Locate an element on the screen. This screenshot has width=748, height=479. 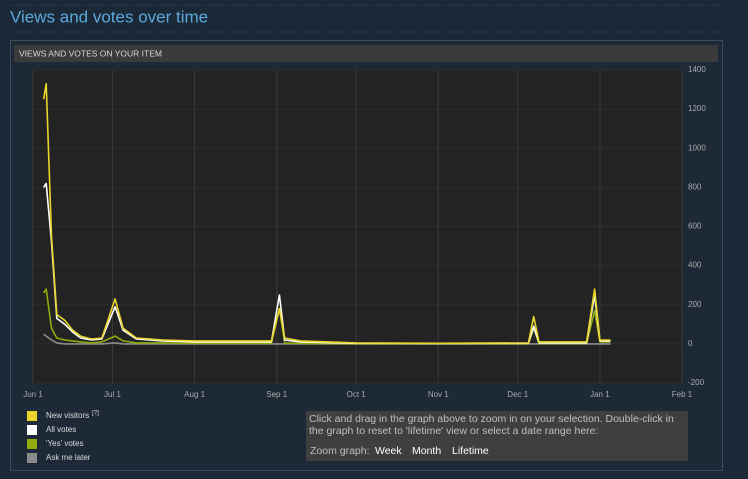
zoom-option: Month is located at coordinates (426, 451).